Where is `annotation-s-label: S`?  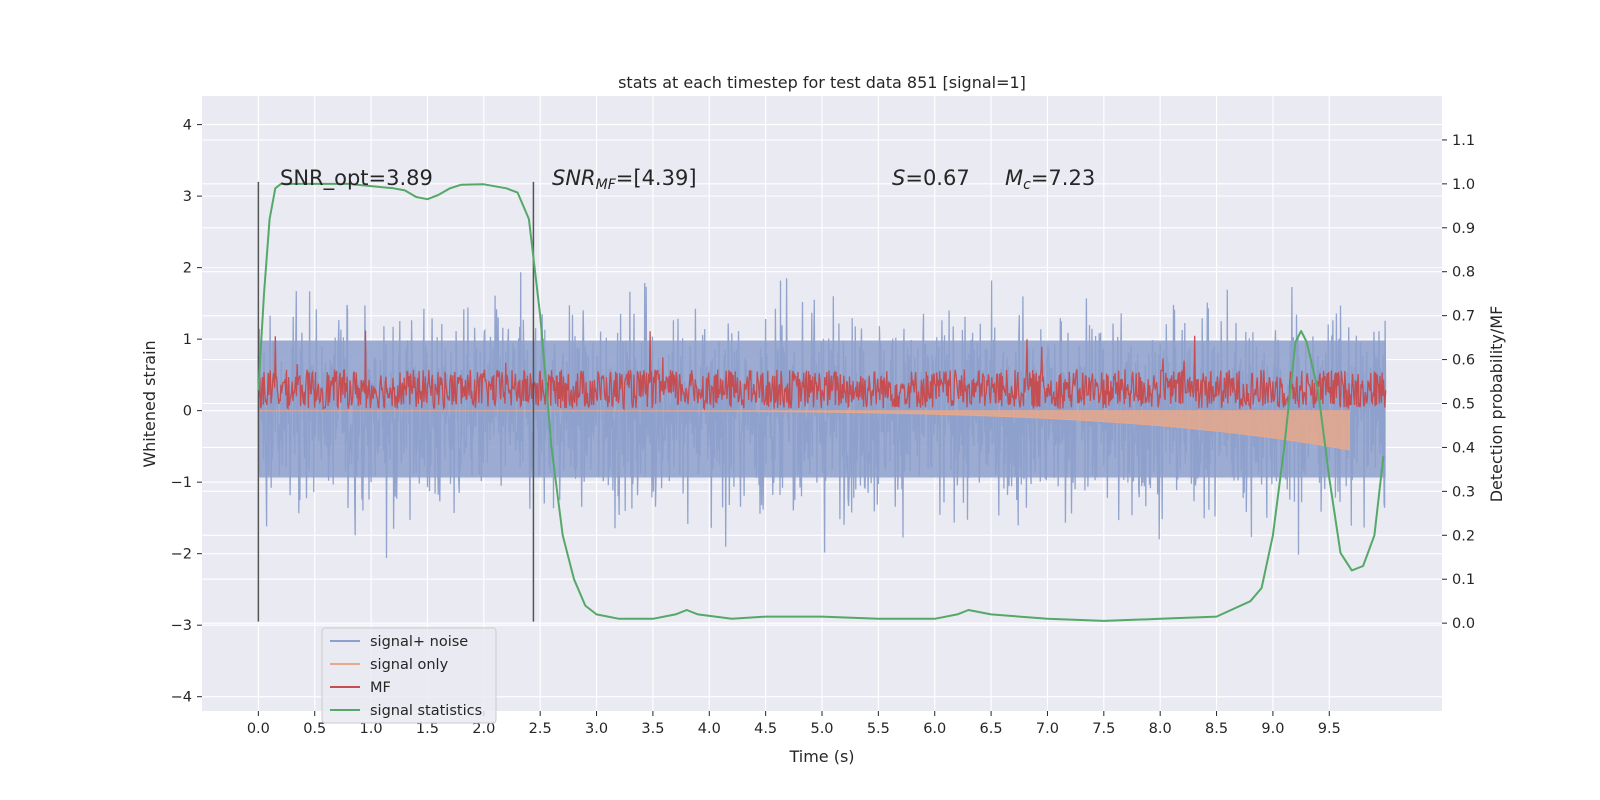 annotation-s-label: S is located at coordinates (898, 178).